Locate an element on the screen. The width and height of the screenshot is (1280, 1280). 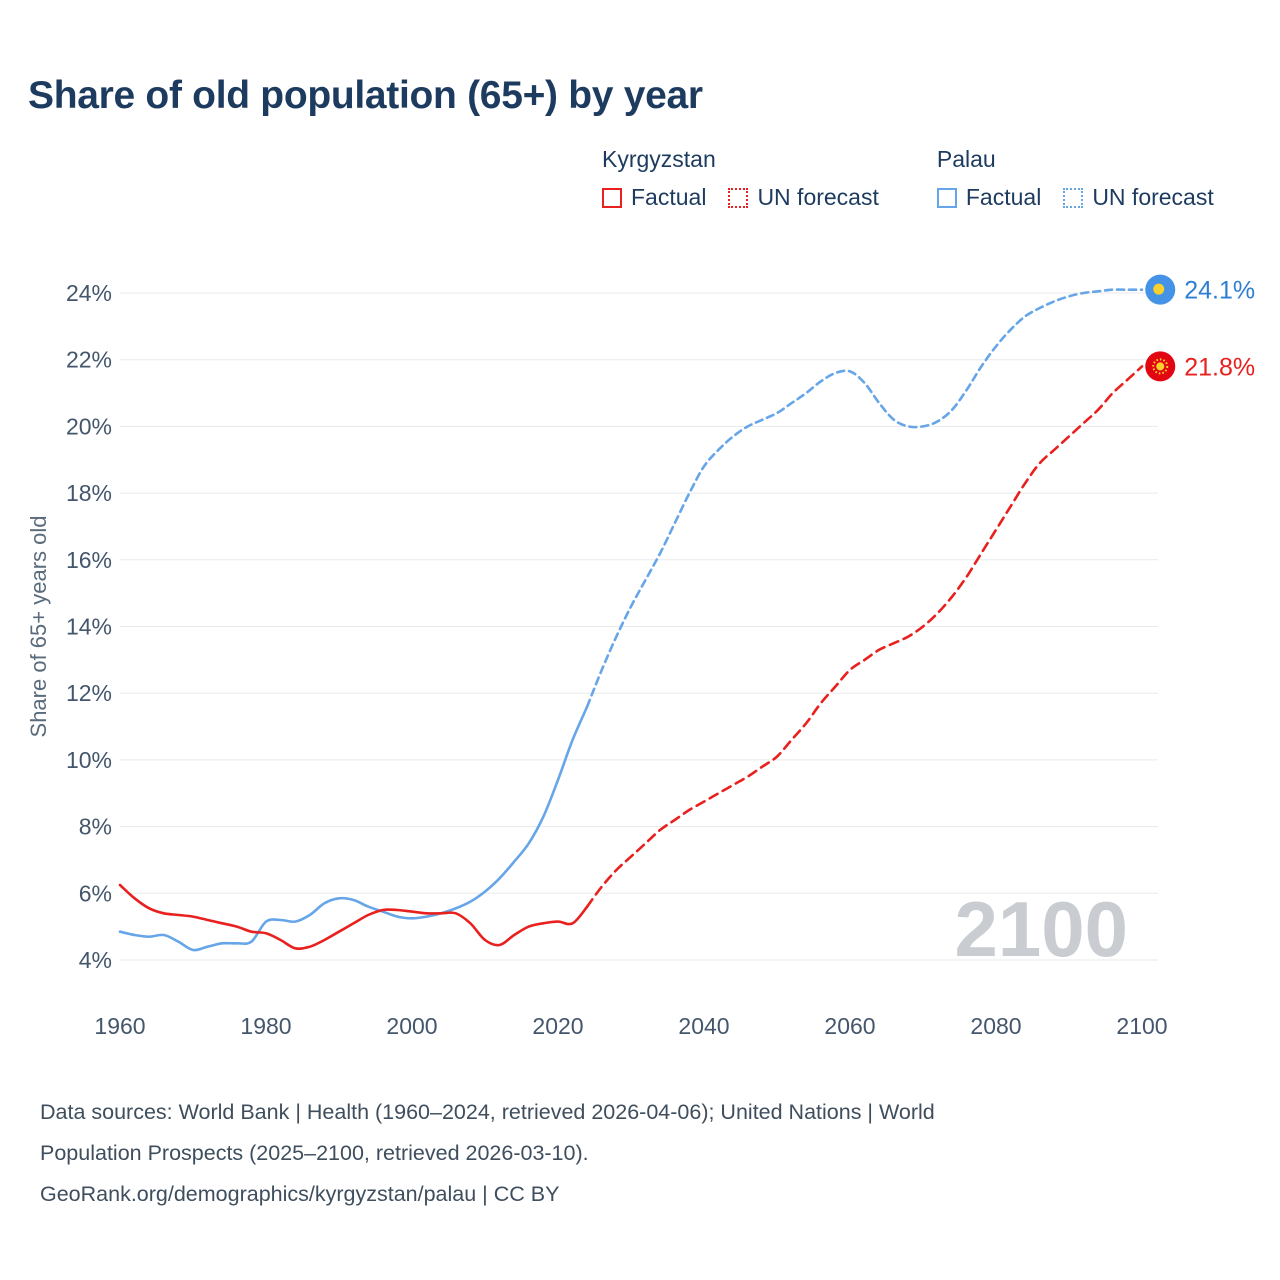
kyrgyzstan-flag-sun-icon is located at coordinates (1160, 366).